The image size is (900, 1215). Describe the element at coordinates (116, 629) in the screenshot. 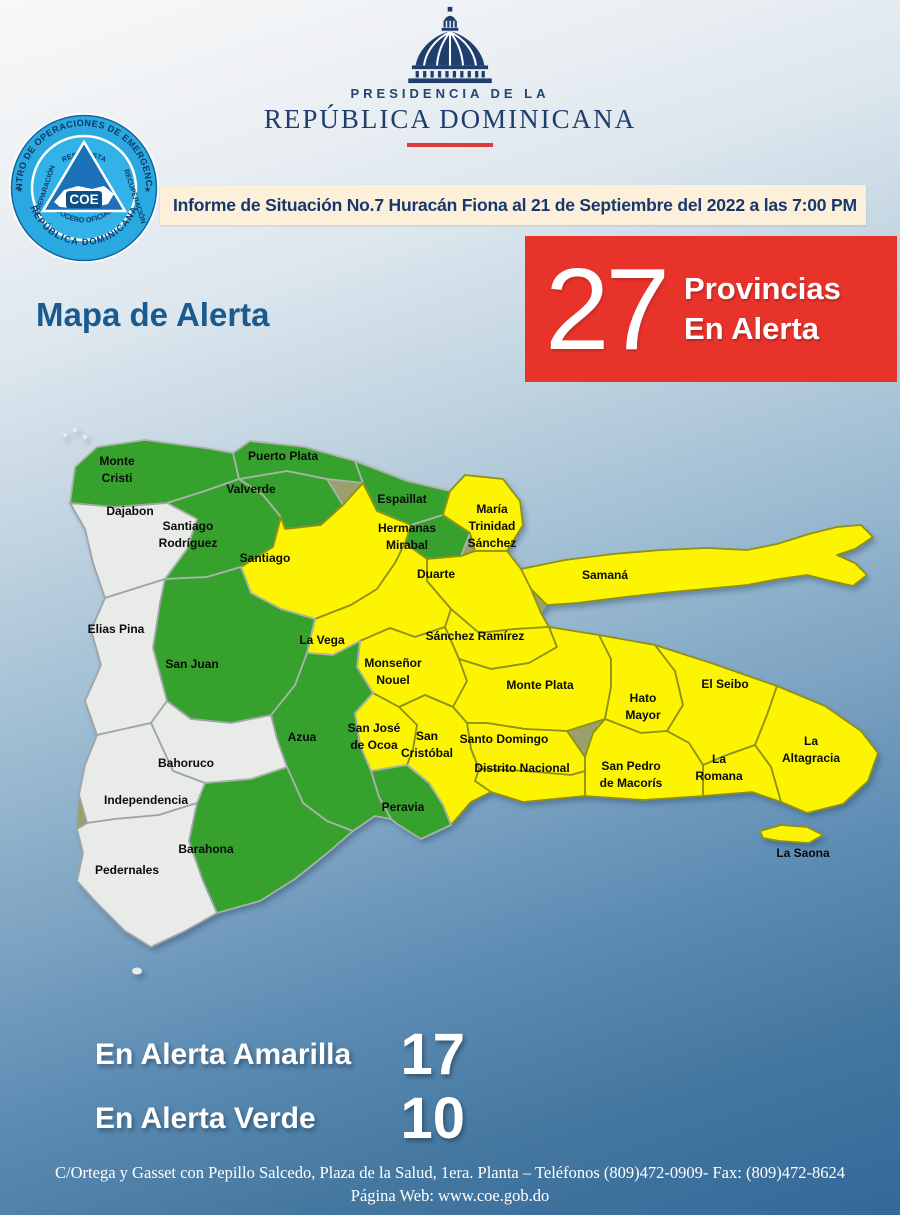

I see `province-label: Elias Pina` at that location.